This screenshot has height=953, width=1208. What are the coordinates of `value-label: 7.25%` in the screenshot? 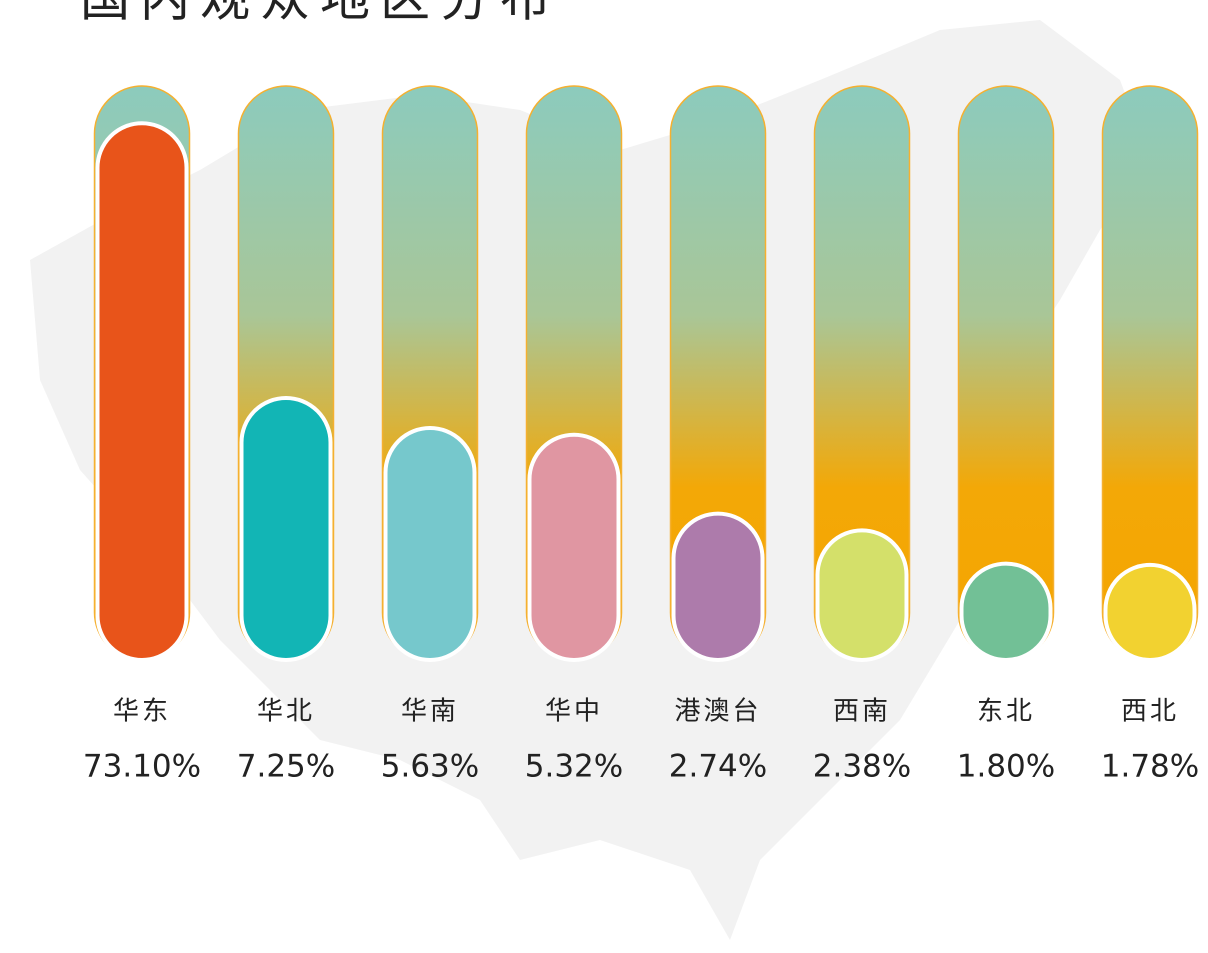 It's located at (286, 767).